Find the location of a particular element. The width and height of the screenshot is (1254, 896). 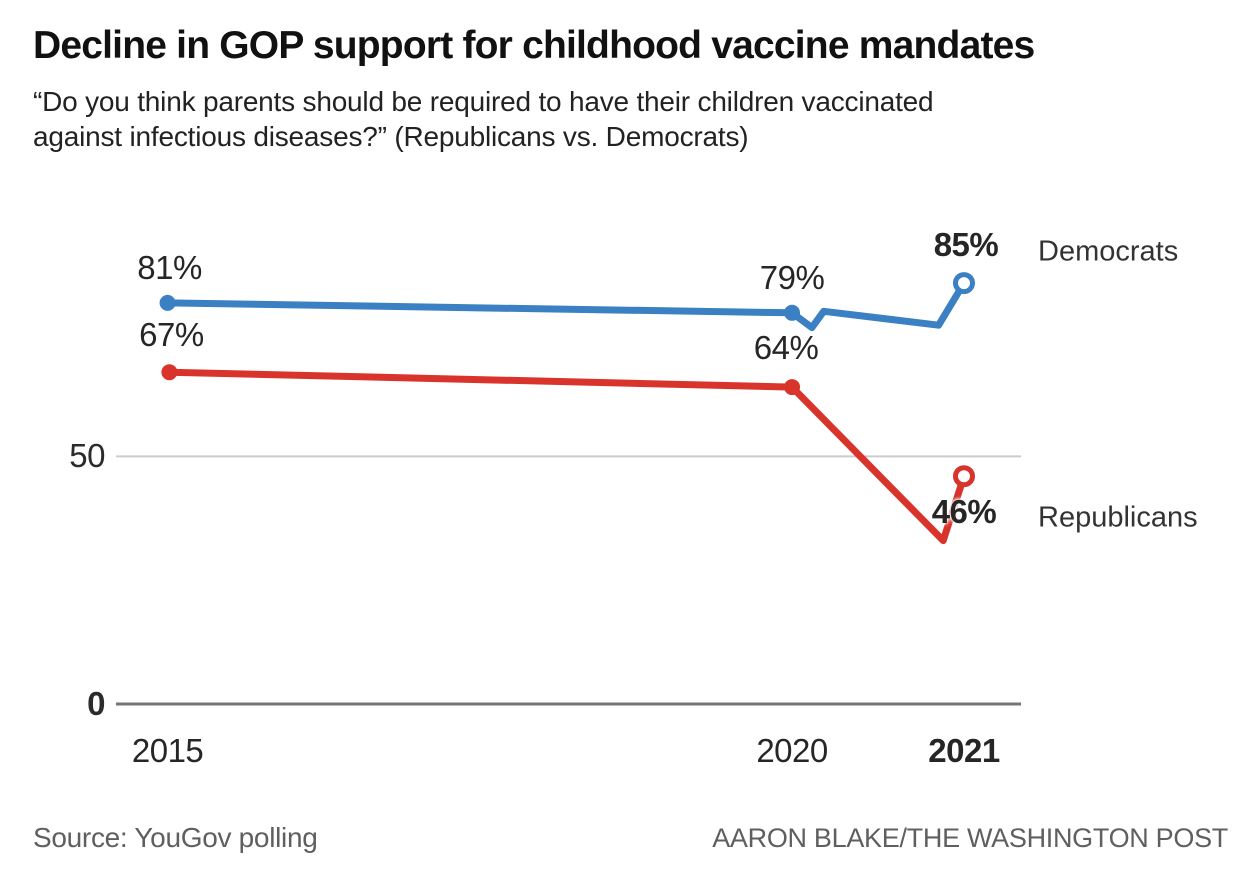

democrats-line is located at coordinates (567, 306).